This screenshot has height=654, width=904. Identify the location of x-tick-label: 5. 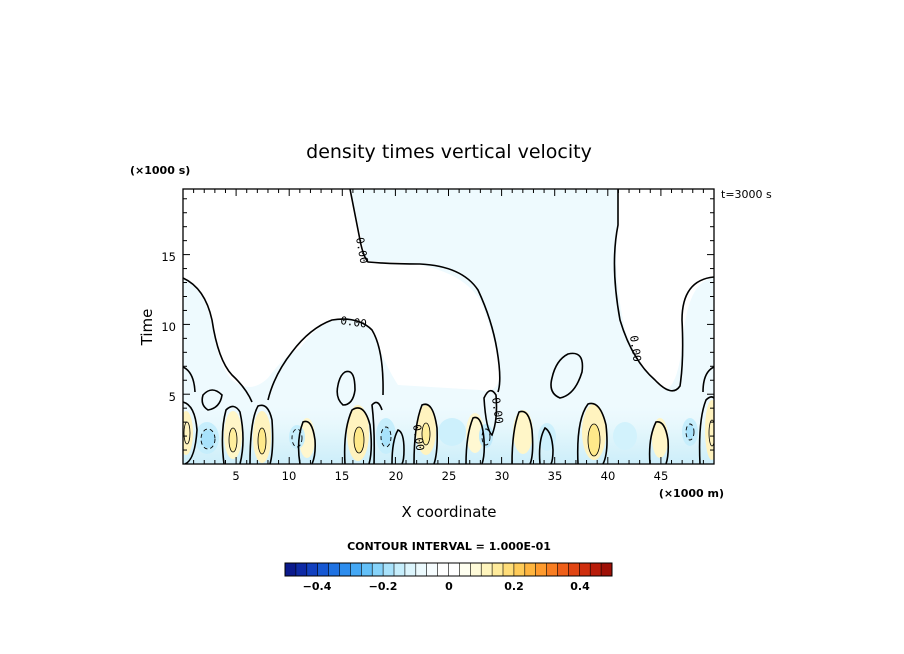
(235, 476).